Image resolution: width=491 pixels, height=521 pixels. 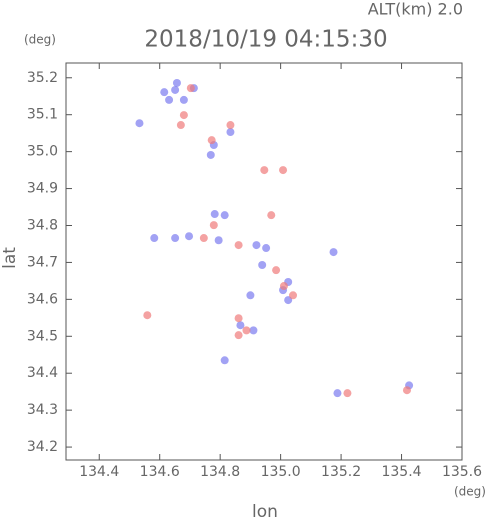 What do you see at coordinates (470, 492) in the screenshot?
I see `x-unit: (deg)` at bounding box center [470, 492].